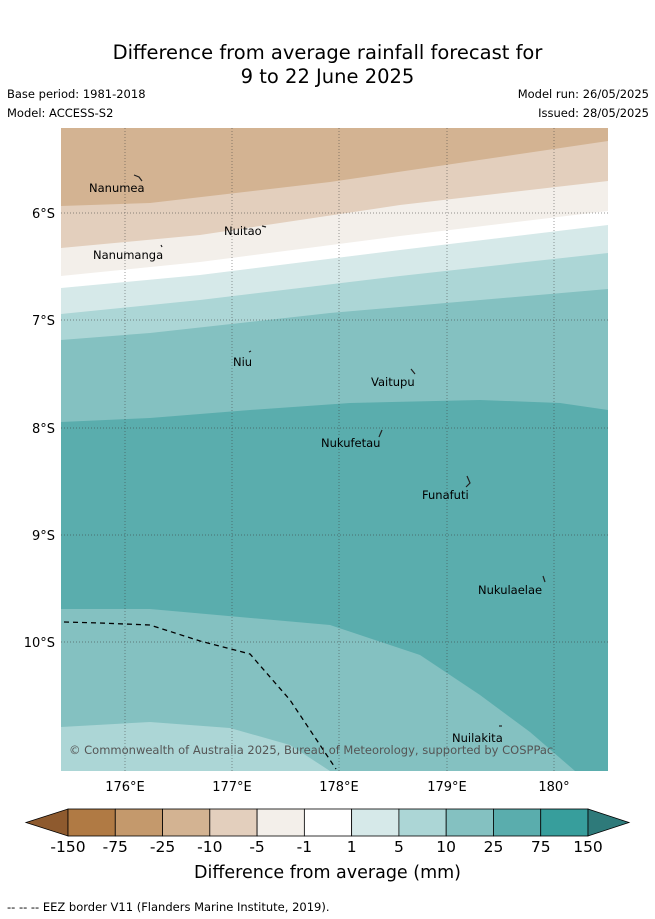 Image resolution: width=655 pixels, height=919 pixels. Describe the element at coordinates (250, 351) in the screenshot. I see `island-shape-niu` at that location.